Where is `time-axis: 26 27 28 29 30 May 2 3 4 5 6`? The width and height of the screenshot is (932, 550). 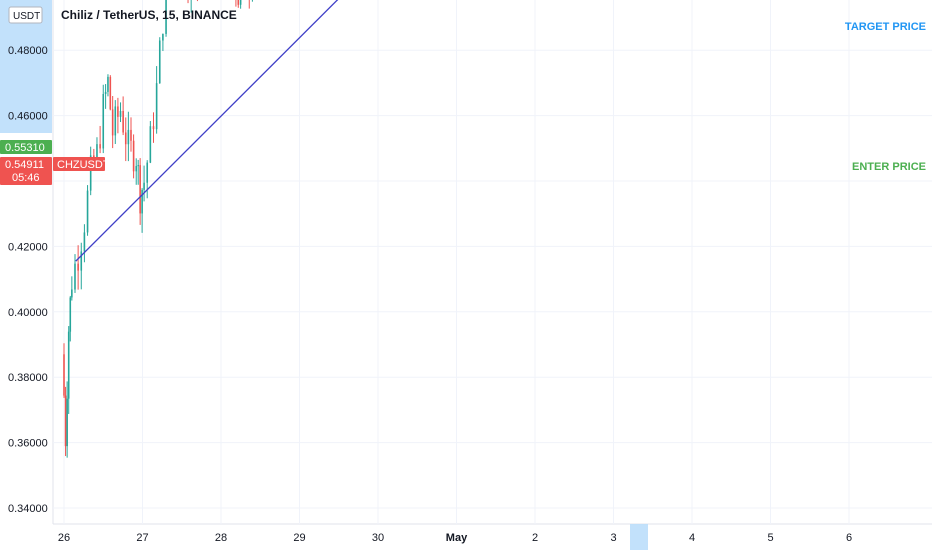
time-axis: 26 27 28 29 30 May 2 3 4 5 6 is located at coordinates (455, 538).